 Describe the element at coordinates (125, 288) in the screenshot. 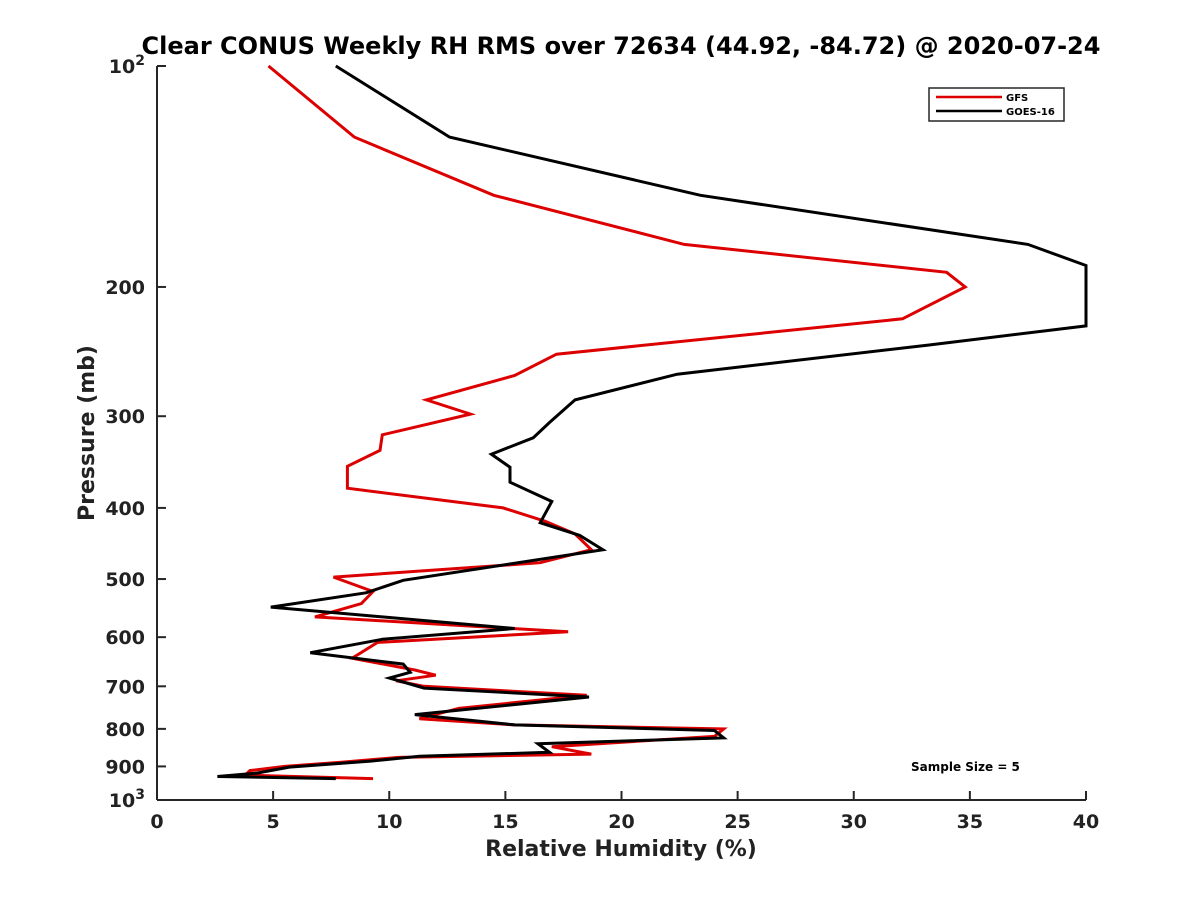

I see `y-tick-label: 200` at that location.